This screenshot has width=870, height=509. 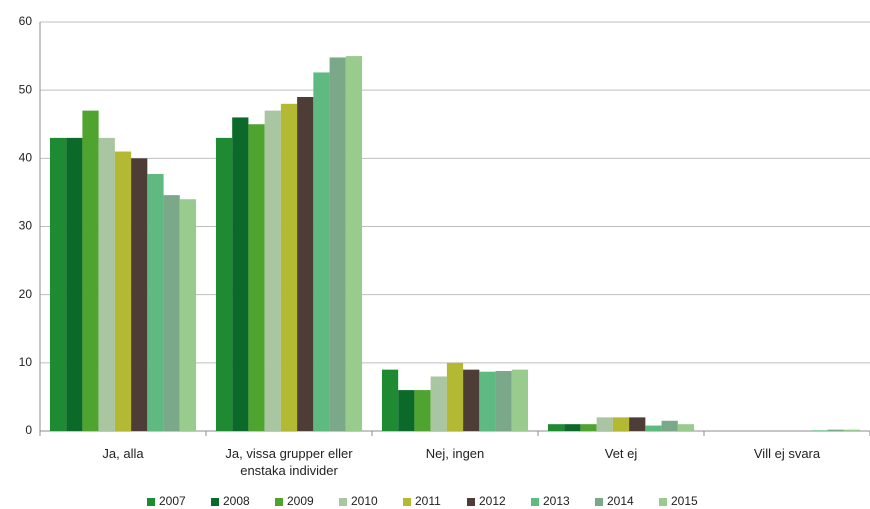 I want to click on x-tick-label: Vet ej, so click(x=621, y=453).